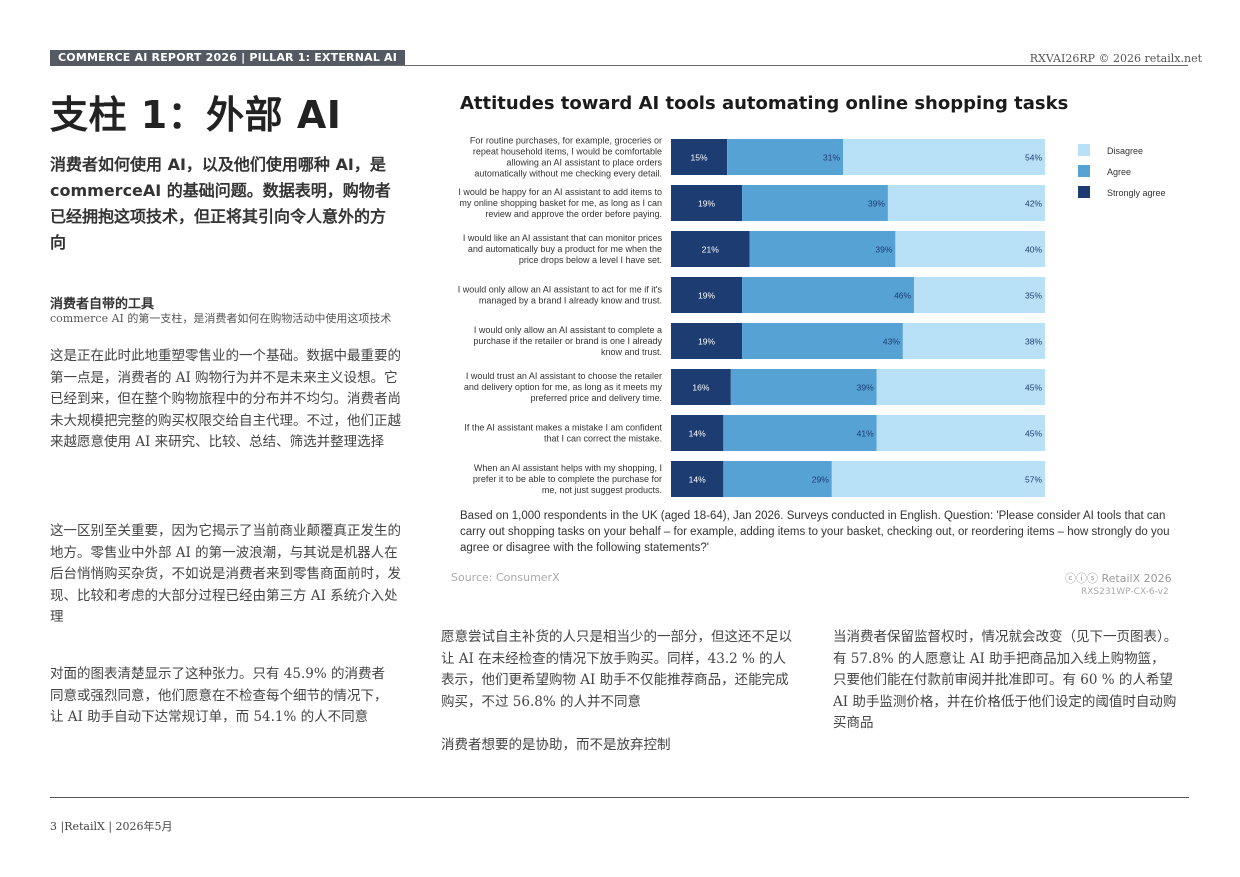 The image size is (1240, 877). What do you see at coordinates (1125, 592) in the screenshot?
I see `chart-code: RXS231WP-CX-6-v2` at bounding box center [1125, 592].